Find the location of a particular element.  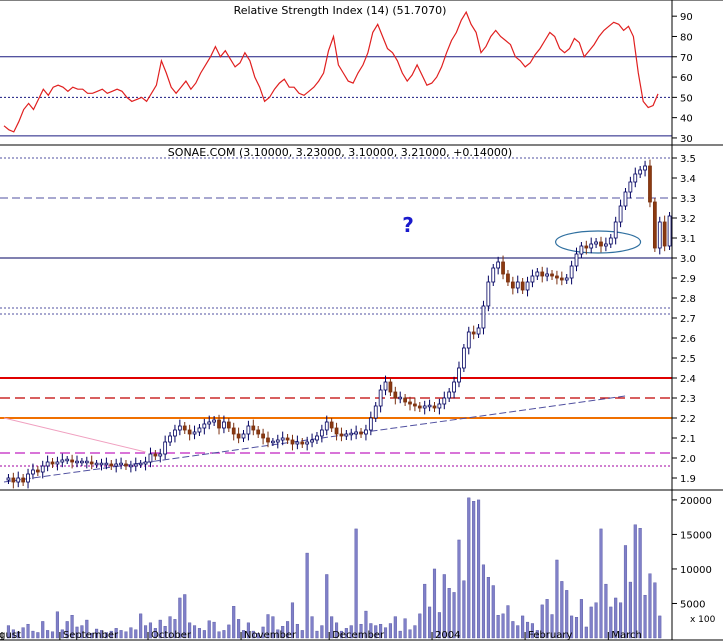

month-label: November is located at coordinates (270, 635).